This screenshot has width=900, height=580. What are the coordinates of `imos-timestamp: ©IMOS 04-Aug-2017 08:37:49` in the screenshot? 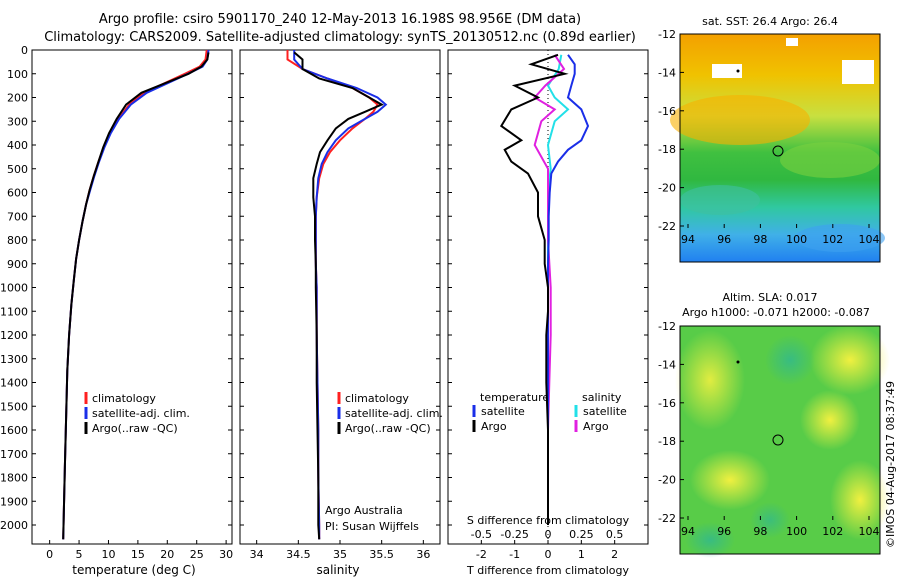 It's located at (890, 464).